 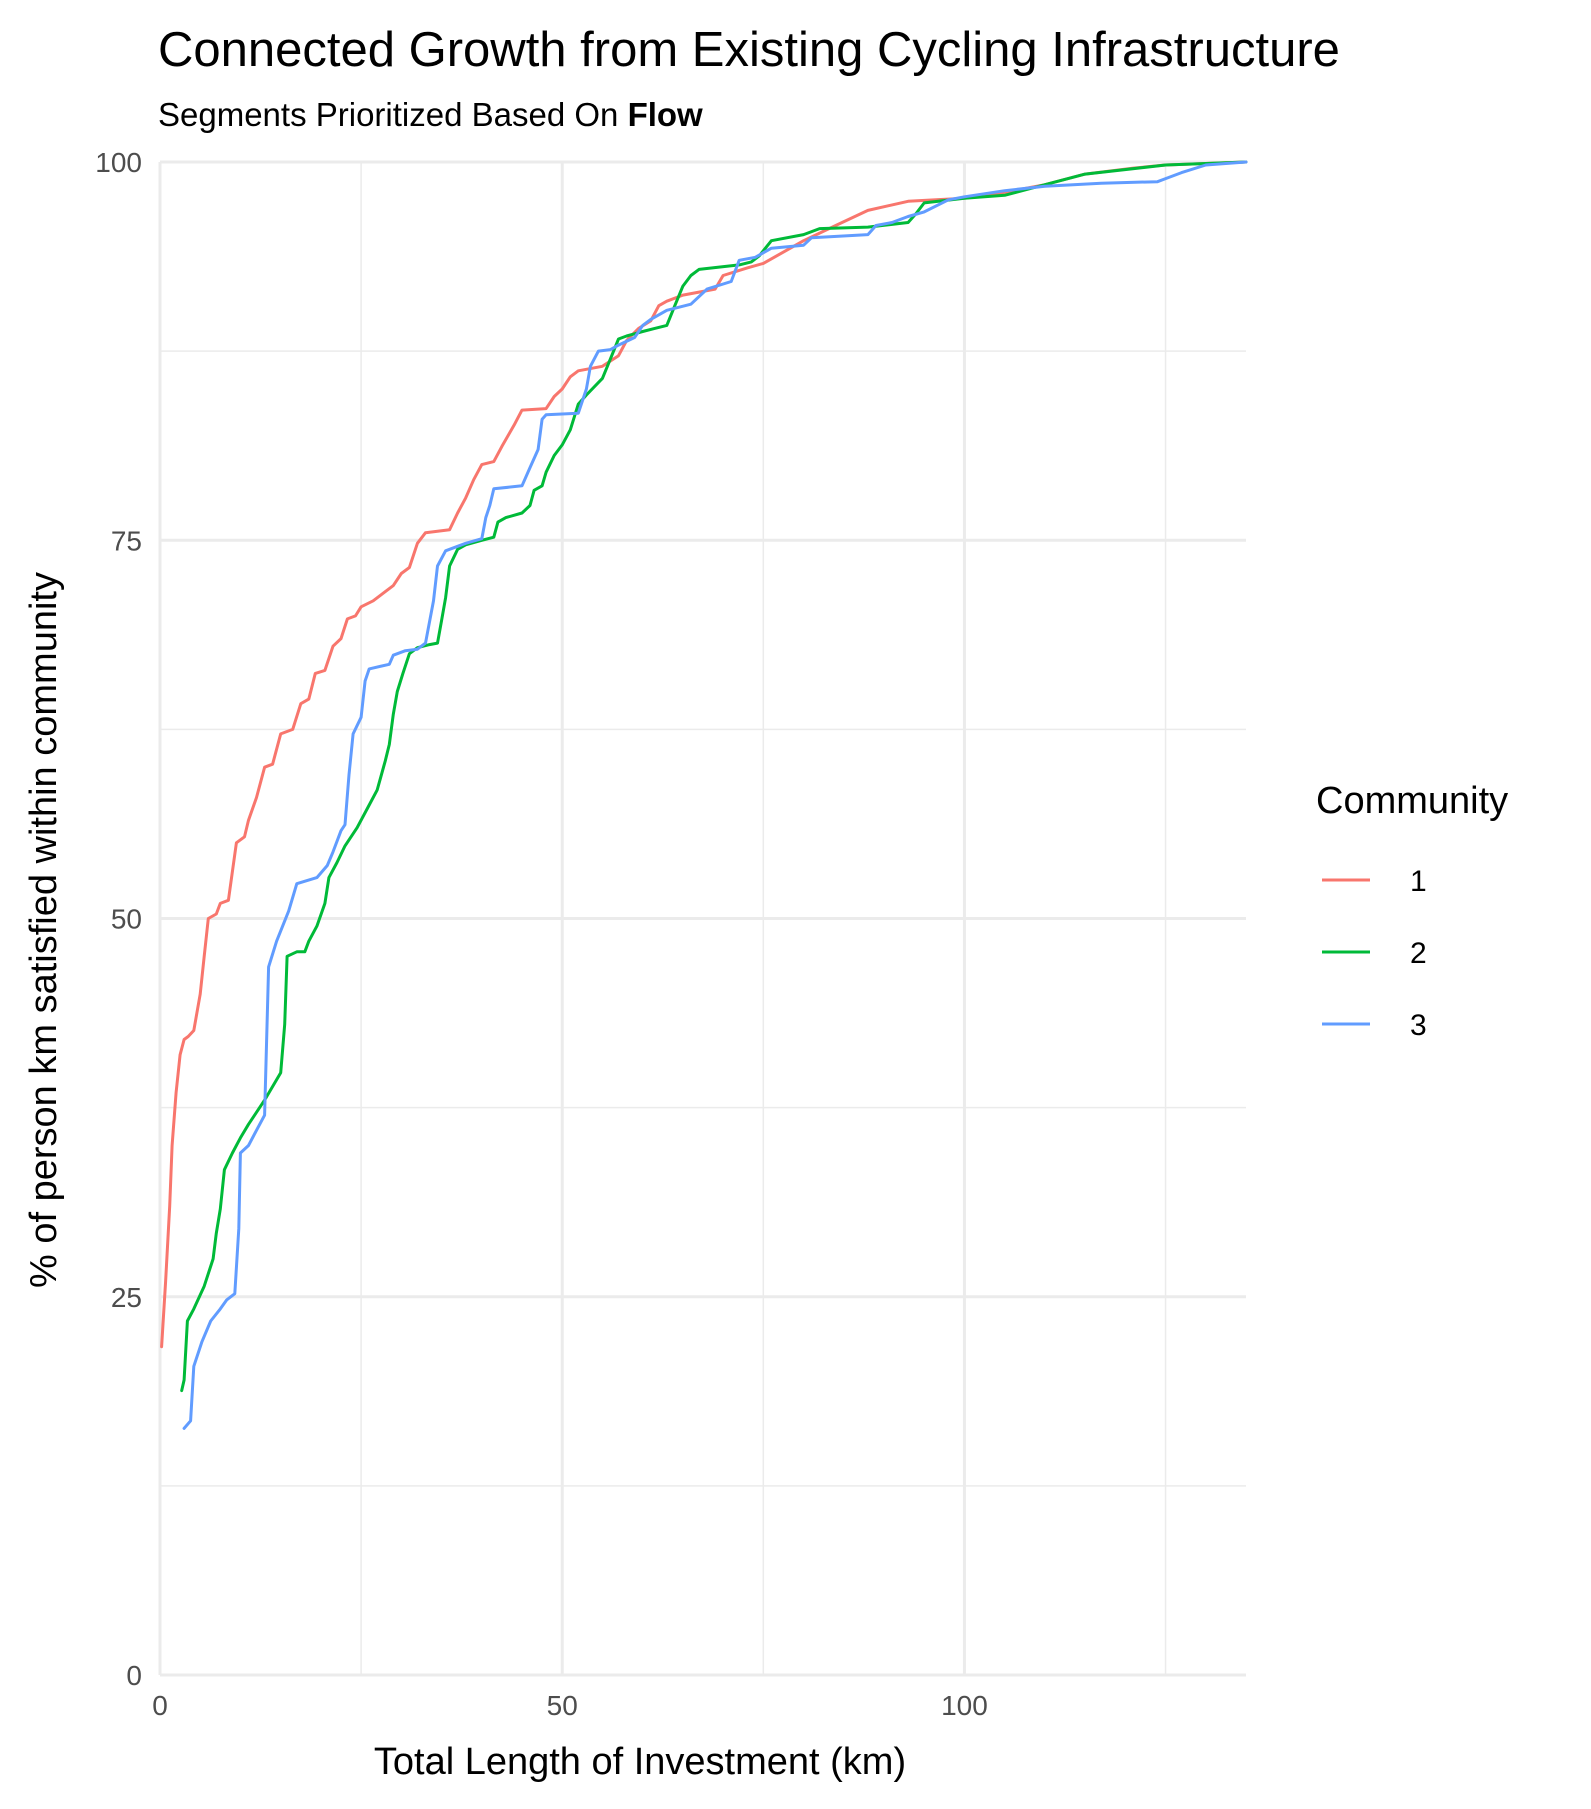 I want to click on x-tick-label: 50, so click(x=562, y=1705).